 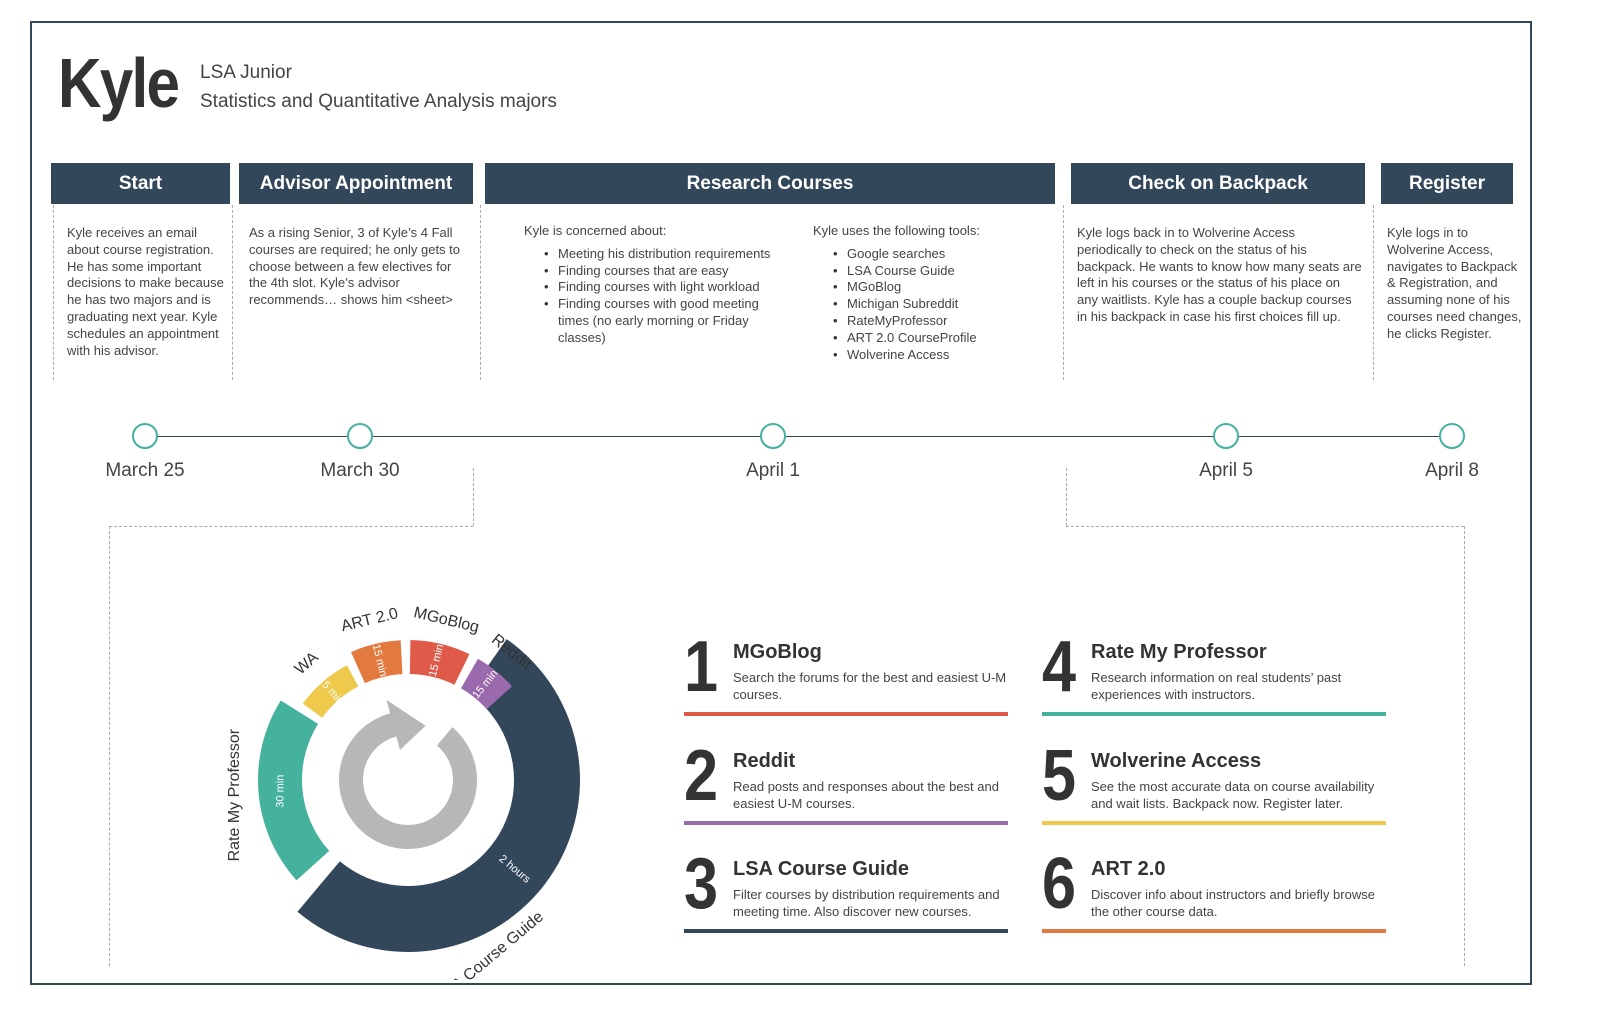 What do you see at coordinates (938, 287) in the screenshot?
I see `tool-item: MGoBlog` at bounding box center [938, 287].